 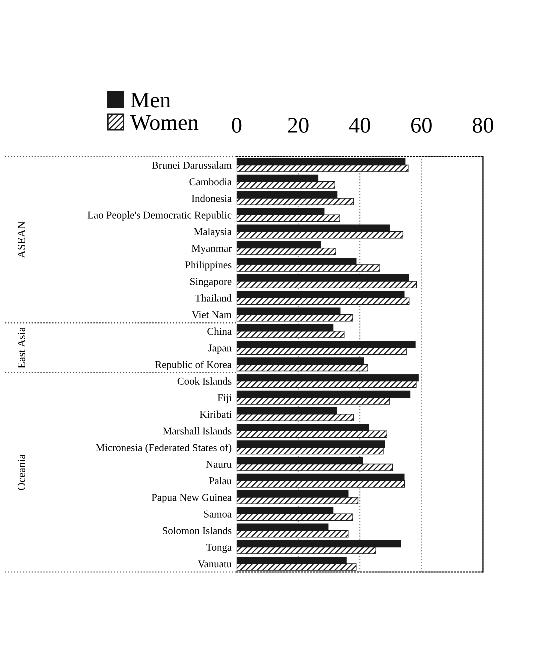 I want to click on y-tick-label: Palau, so click(x=220, y=481).